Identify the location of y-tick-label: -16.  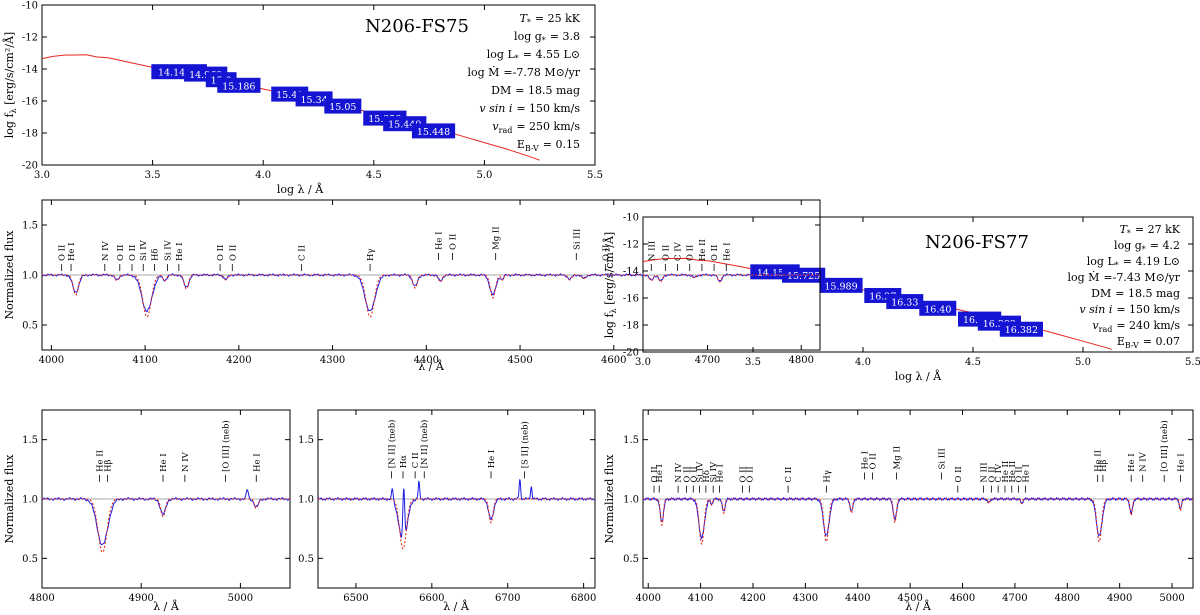
(631, 299).